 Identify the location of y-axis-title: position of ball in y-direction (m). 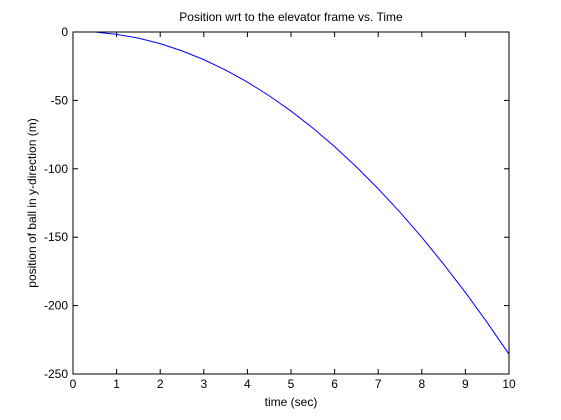
(32, 202).